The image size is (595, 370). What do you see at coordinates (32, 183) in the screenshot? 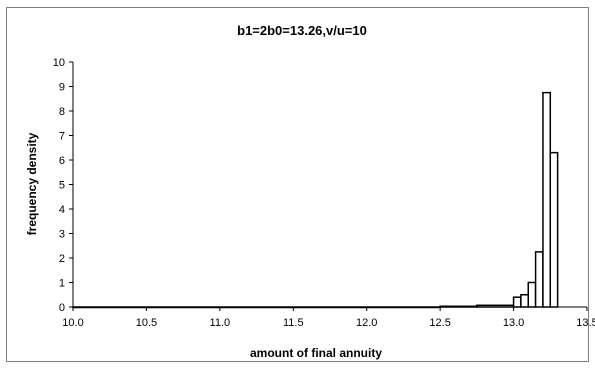
I see `y-axis-title: frequency density` at bounding box center [32, 183].